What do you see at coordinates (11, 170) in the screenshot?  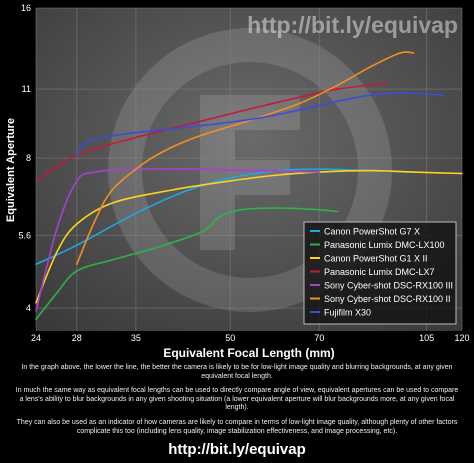 I see `y-axis-label: Equivalent Aperture` at bounding box center [11, 170].